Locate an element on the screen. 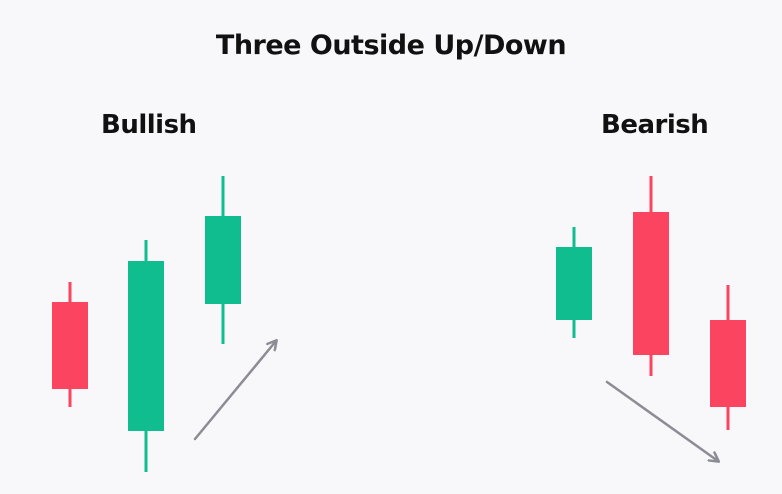 The height and width of the screenshot is (494, 782). bearish-label: Bearish is located at coordinates (655, 125).